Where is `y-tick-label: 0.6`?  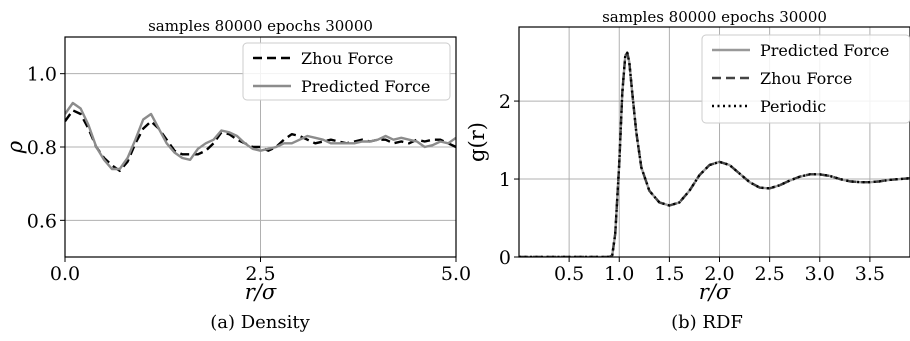 y-tick-label: 0.6 is located at coordinates (42, 221).